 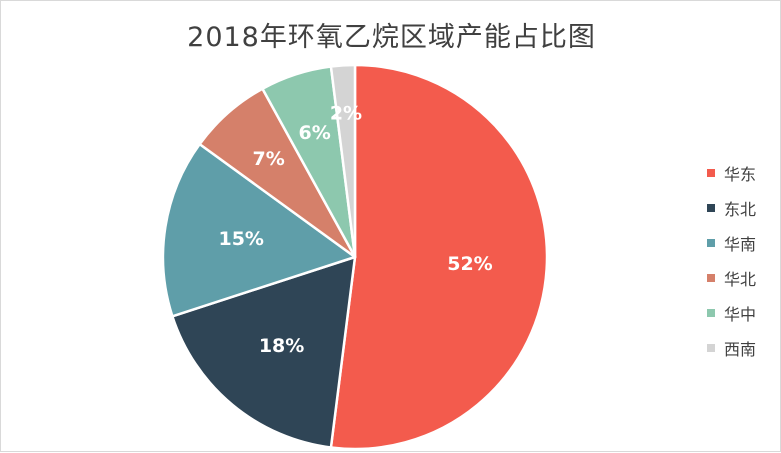 What do you see at coordinates (740, 244) in the screenshot?
I see `legend-label: 华南` at bounding box center [740, 244].